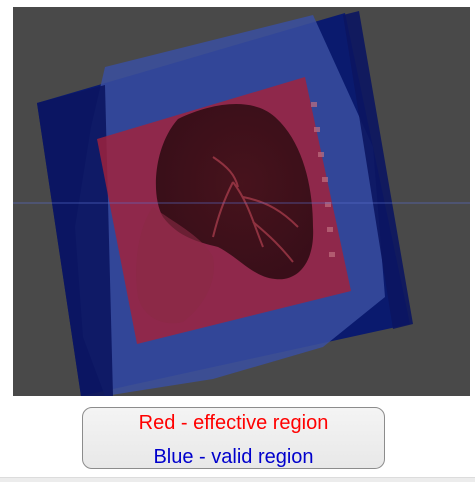 The height and width of the screenshot is (482, 475). I want to click on legend-valid-label: Blue - valid region, so click(233, 457).